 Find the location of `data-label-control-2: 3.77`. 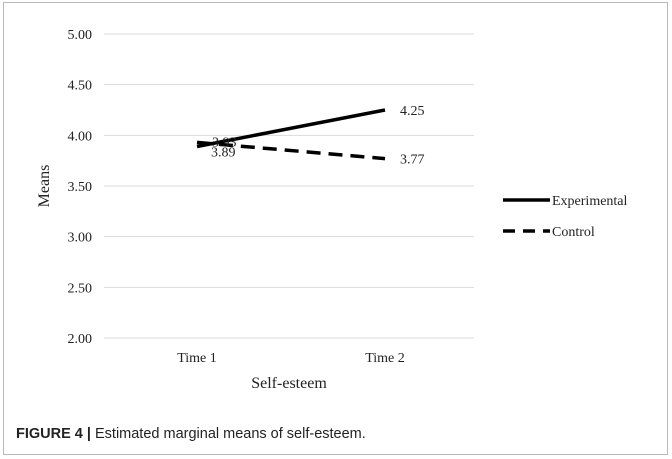

data-label-control-2: 3.77 is located at coordinates (412, 160).